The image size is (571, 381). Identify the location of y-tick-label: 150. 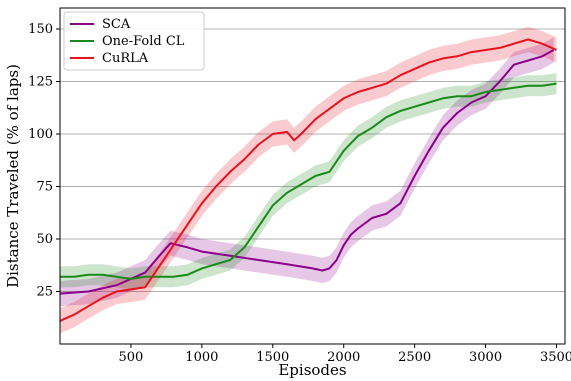
(40, 29).